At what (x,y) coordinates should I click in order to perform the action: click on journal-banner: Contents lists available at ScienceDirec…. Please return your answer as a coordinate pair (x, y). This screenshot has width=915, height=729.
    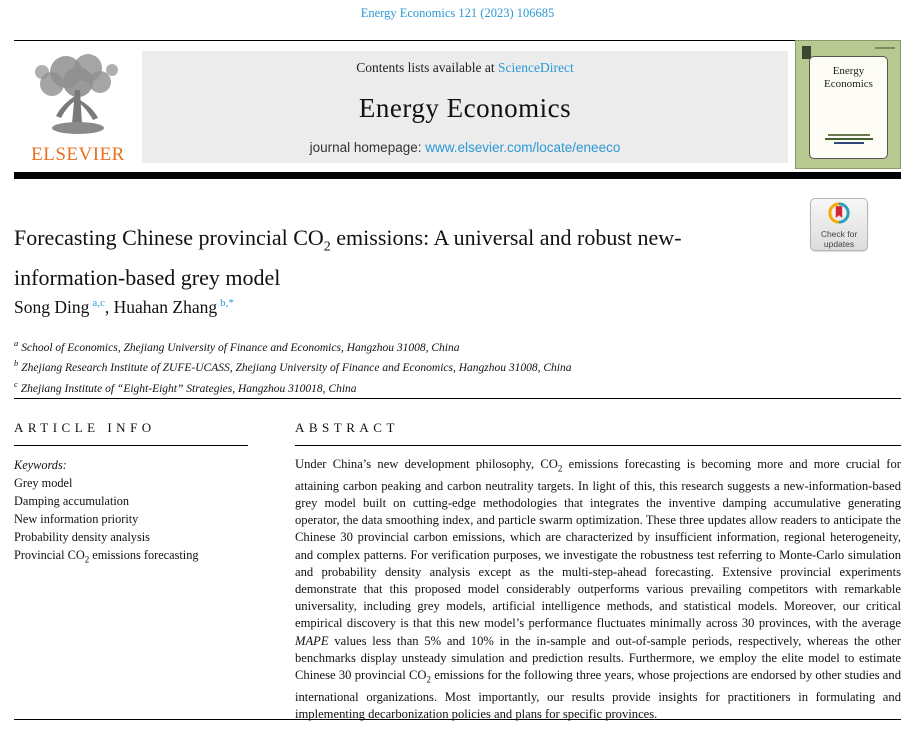
    Looking at the image, I should click on (465, 107).